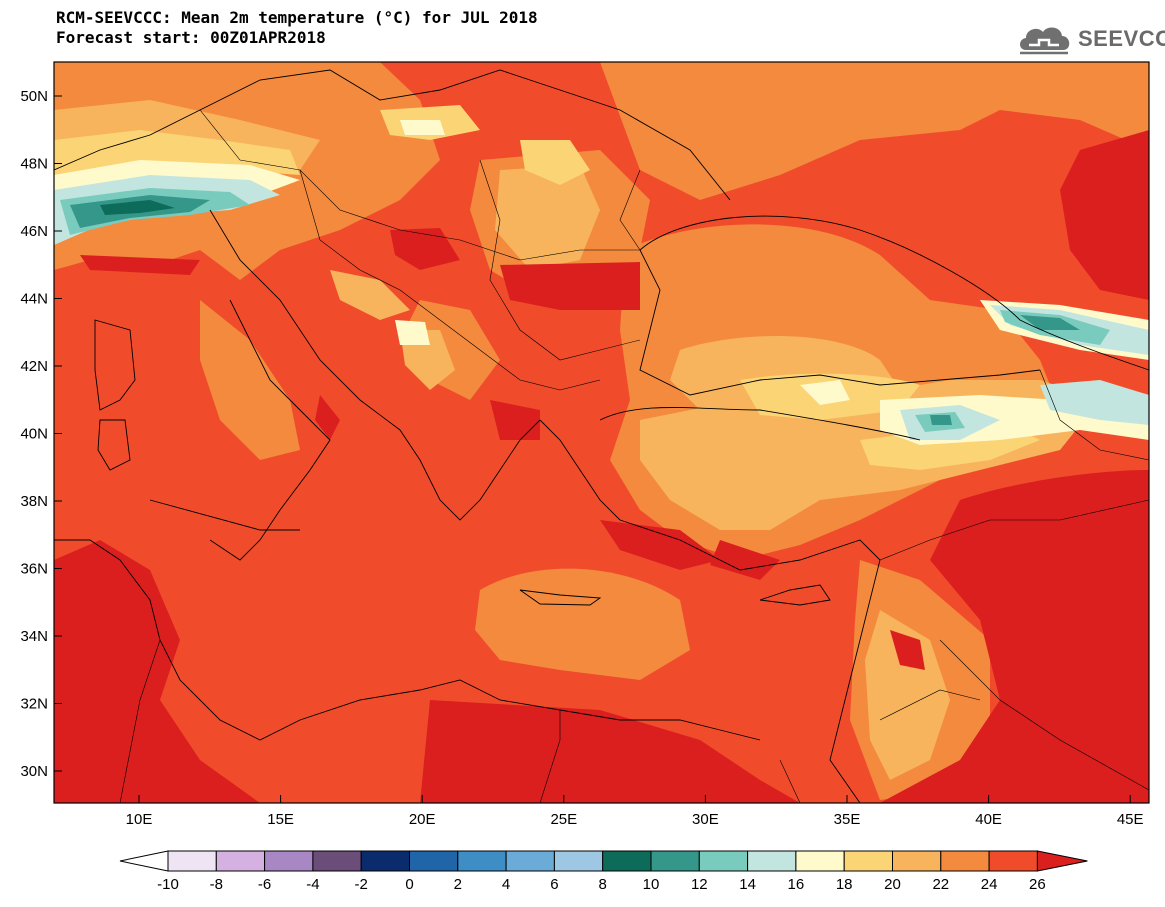 This screenshot has width=1165, height=907. What do you see at coordinates (1062, 861) in the screenshot?
I see `colorbar-over-triangle` at bounding box center [1062, 861].